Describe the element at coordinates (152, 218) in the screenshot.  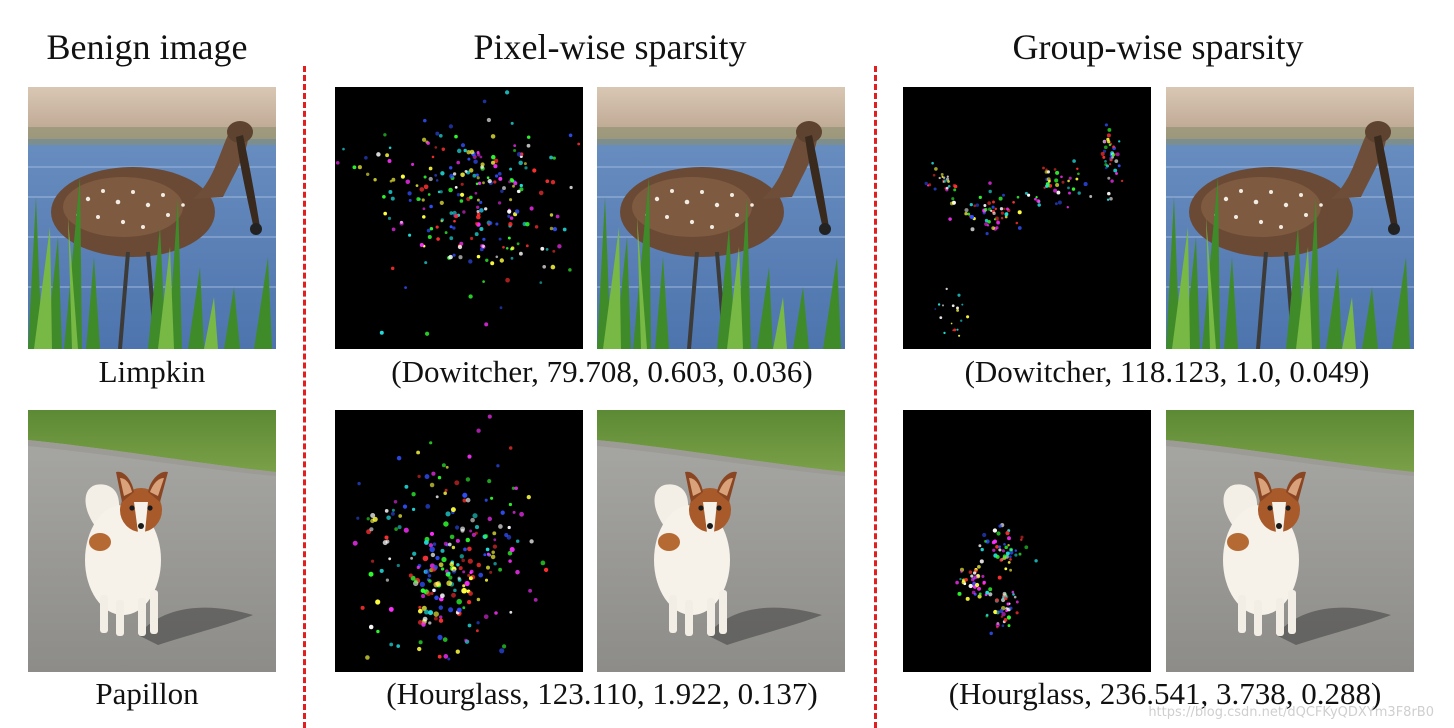
I see `limpkin-photo` at that location.